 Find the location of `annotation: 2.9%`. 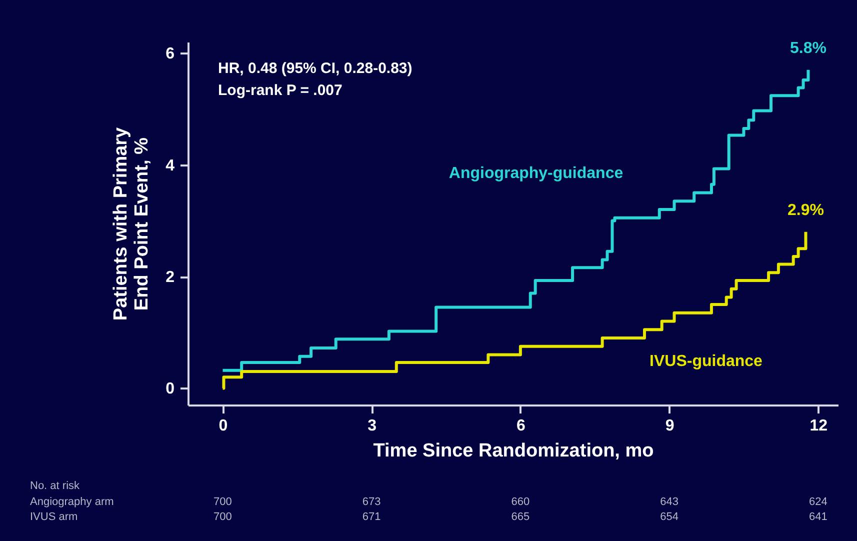

annotation: 2.9% is located at coordinates (806, 210).